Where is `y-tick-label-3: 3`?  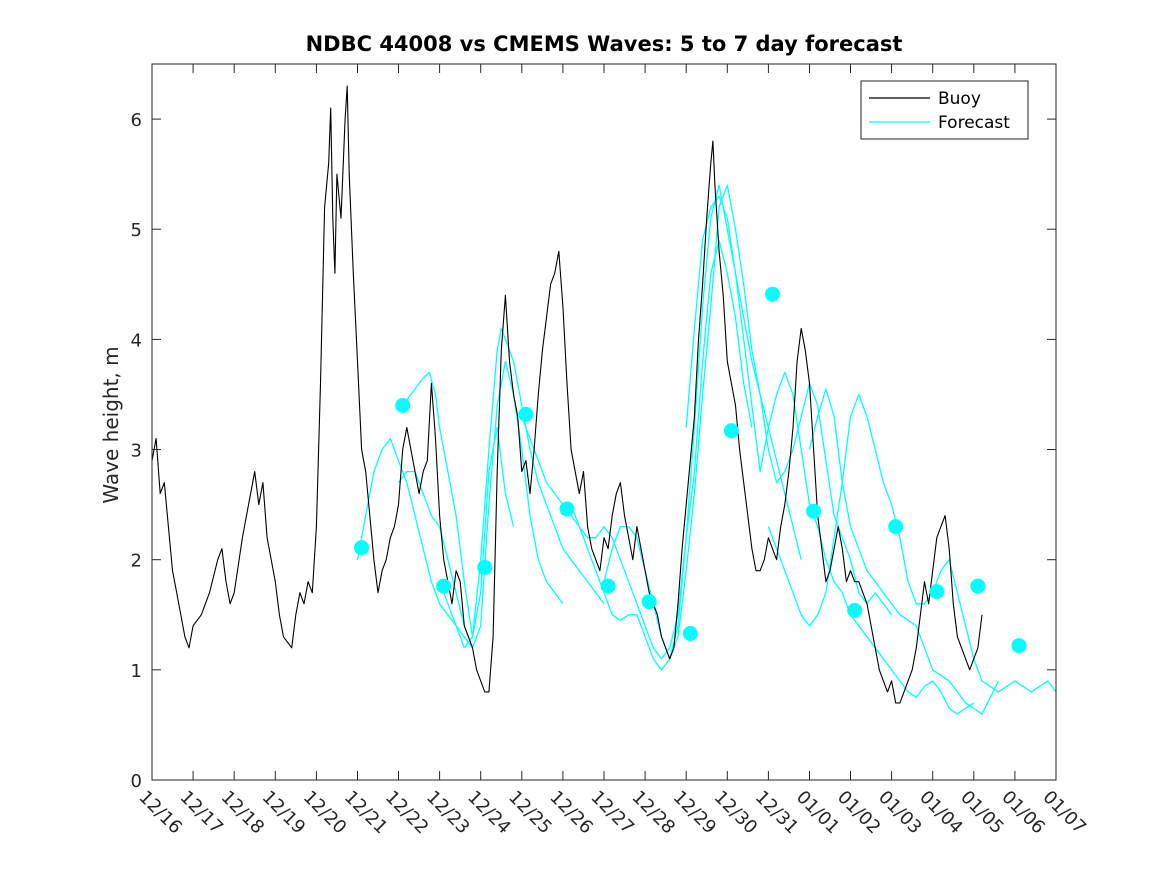
y-tick-label-3: 3 is located at coordinates (136, 451).